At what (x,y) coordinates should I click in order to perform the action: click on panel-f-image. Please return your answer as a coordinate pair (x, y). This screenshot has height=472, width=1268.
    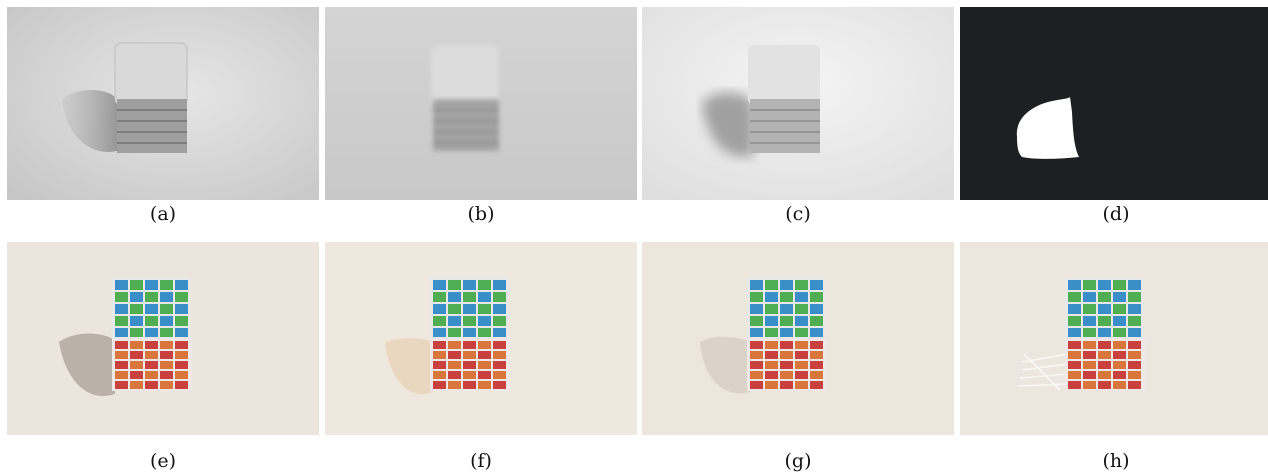
    Looking at the image, I should click on (481, 338).